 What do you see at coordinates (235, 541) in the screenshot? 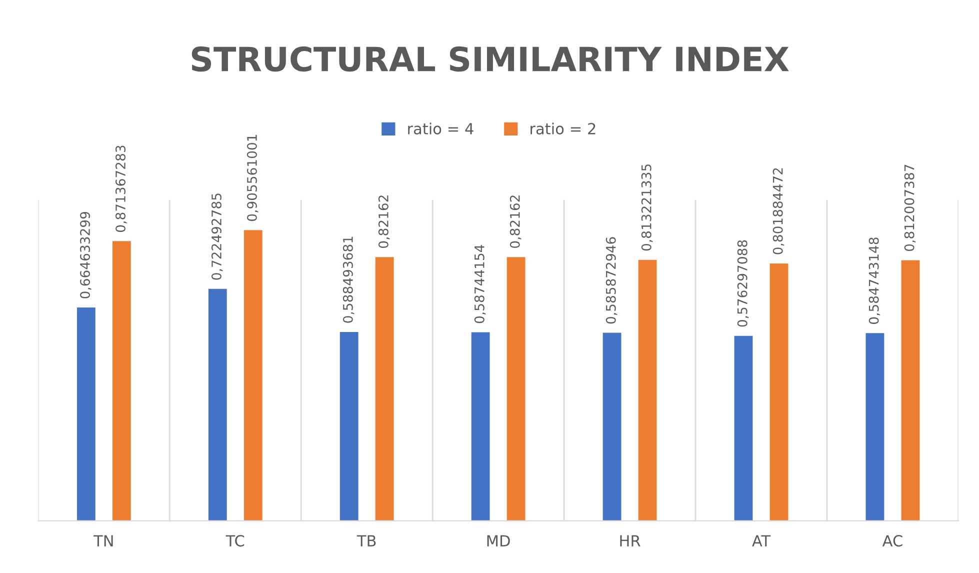
I see `x-tick-label: TC` at bounding box center [235, 541].